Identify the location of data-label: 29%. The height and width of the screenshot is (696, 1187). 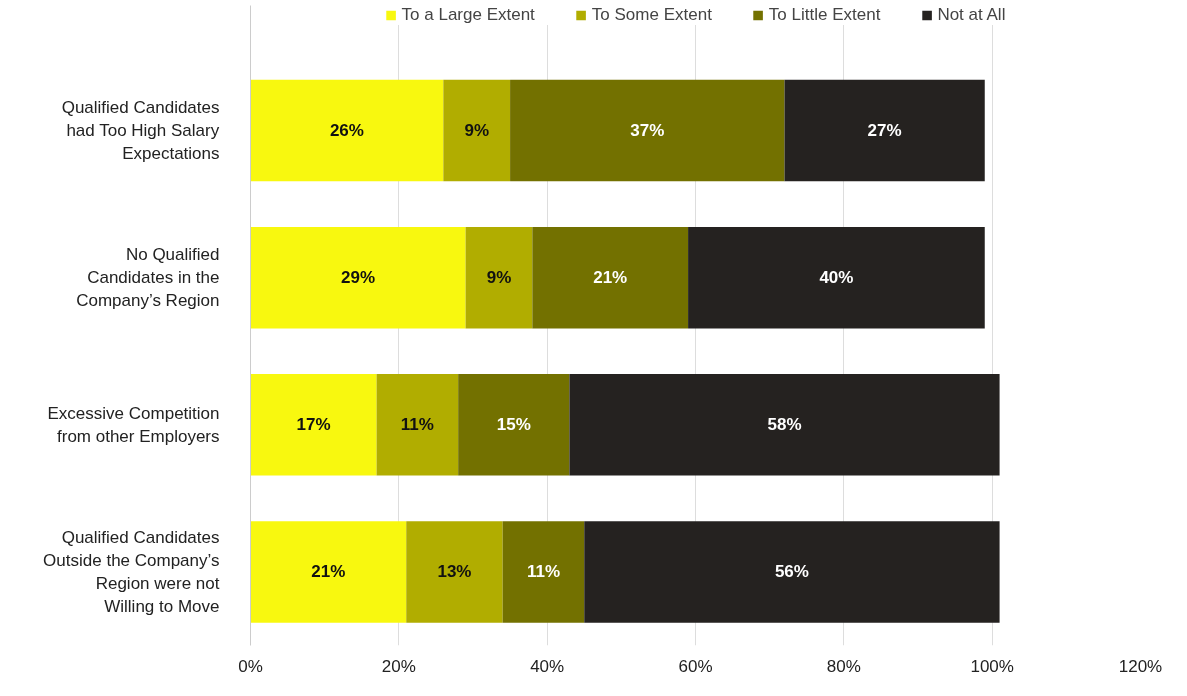
(358, 278).